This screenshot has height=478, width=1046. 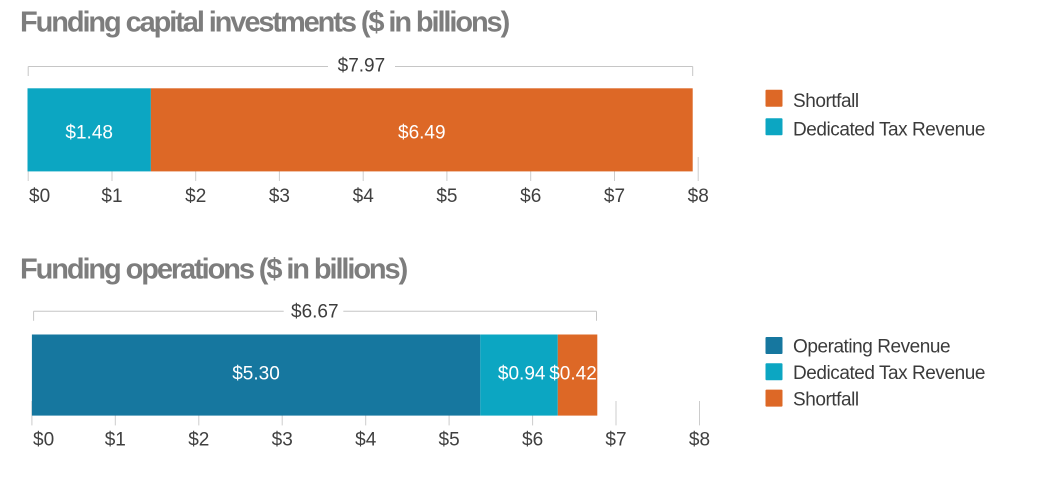 What do you see at coordinates (89, 132) in the screenshot?
I see `svg-text: $1.48` at bounding box center [89, 132].